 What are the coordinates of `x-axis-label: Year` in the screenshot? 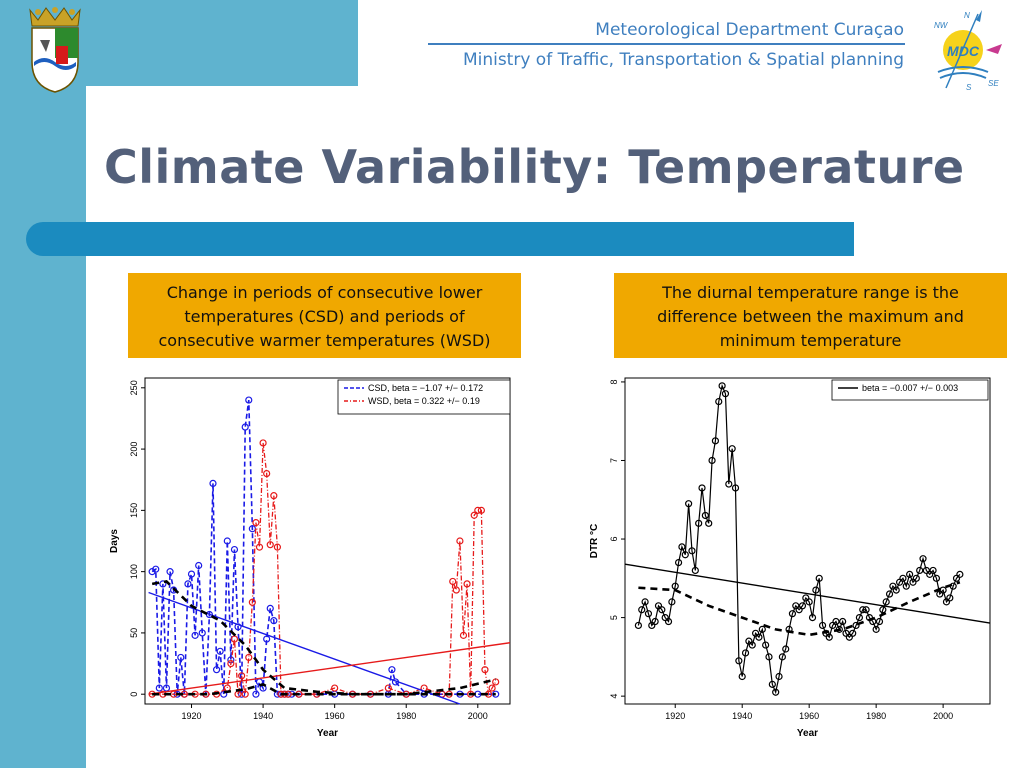 It's located at (327, 733).